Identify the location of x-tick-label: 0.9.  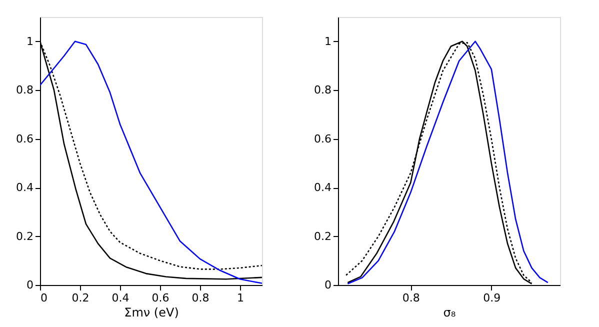
(492, 298).